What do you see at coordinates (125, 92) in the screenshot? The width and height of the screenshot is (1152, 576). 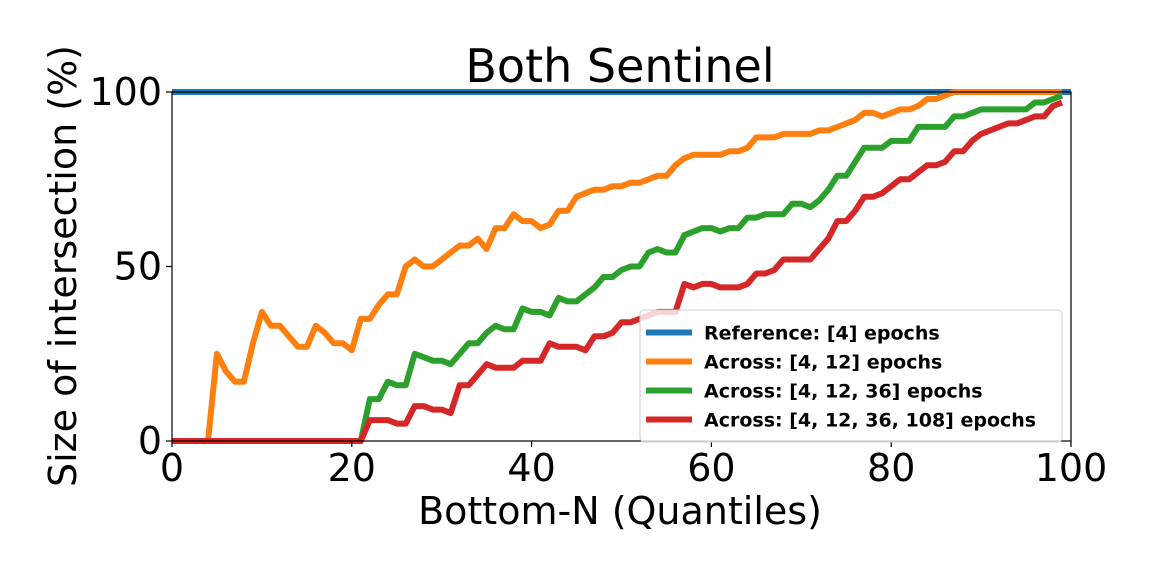 I see `y-tick-label: 100` at bounding box center [125, 92].